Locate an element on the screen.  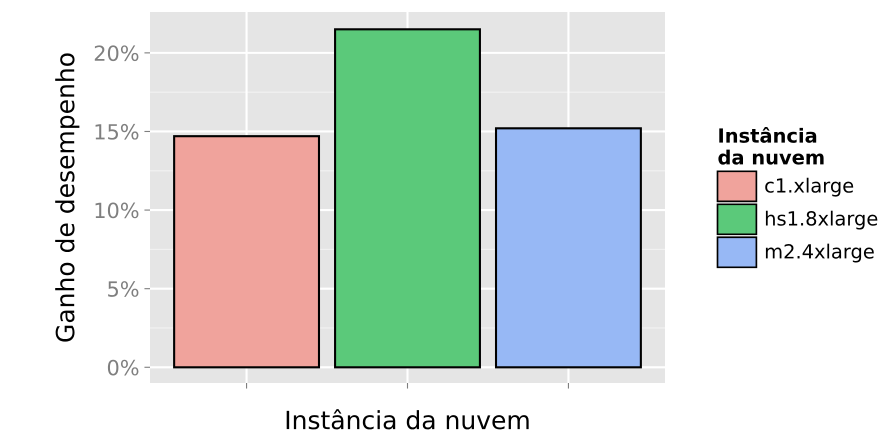
legend-label: c1.xlarge is located at coordinates (809, 187).